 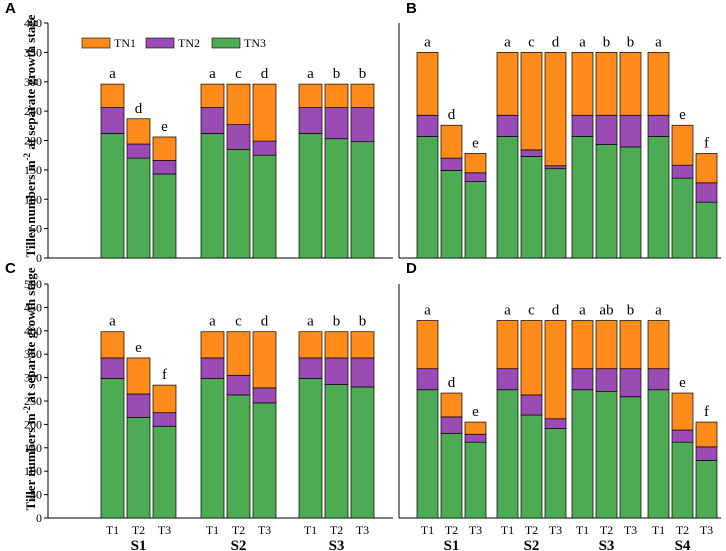 What do you see at coordinates (706, 453) in the screenshot?
I see `bar-tn2-s4-t3` at bounding box center [706, 453].